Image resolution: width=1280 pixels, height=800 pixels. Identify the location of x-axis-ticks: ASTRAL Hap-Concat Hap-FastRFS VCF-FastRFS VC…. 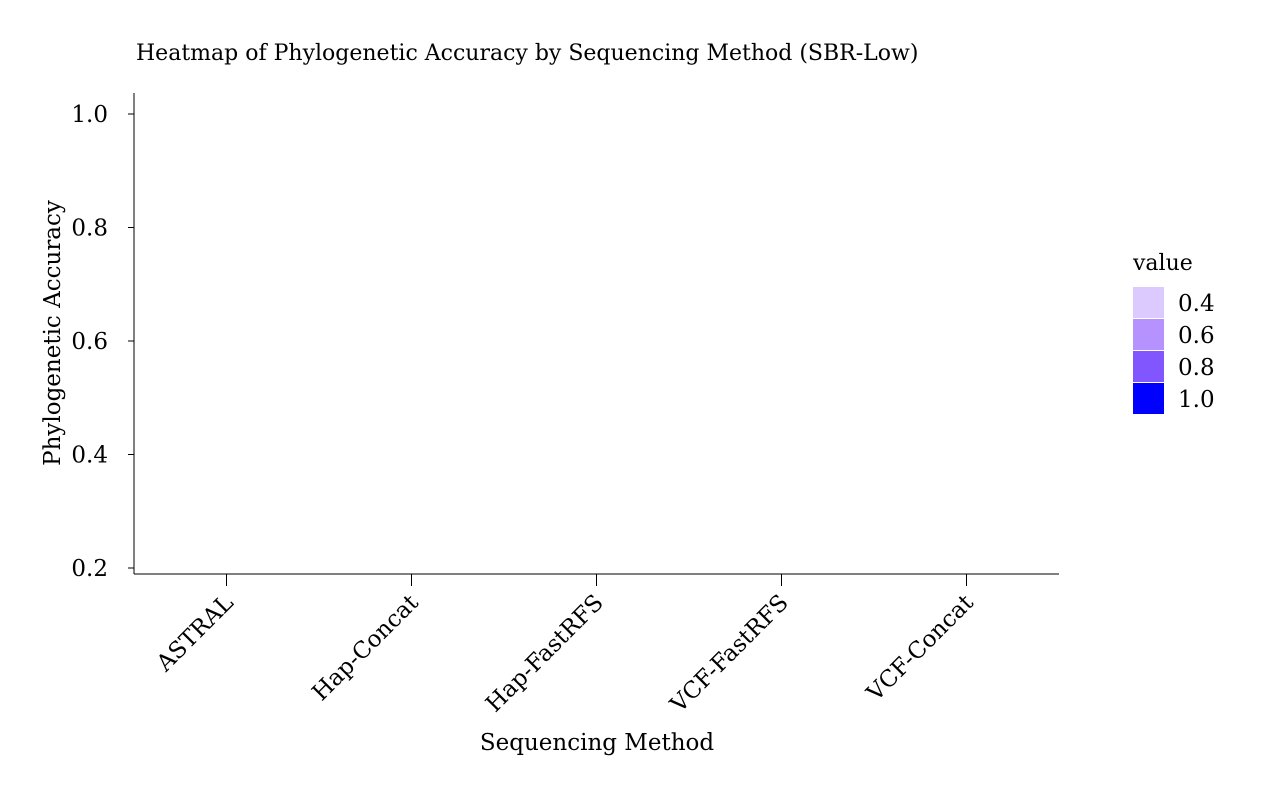
(565, 646).